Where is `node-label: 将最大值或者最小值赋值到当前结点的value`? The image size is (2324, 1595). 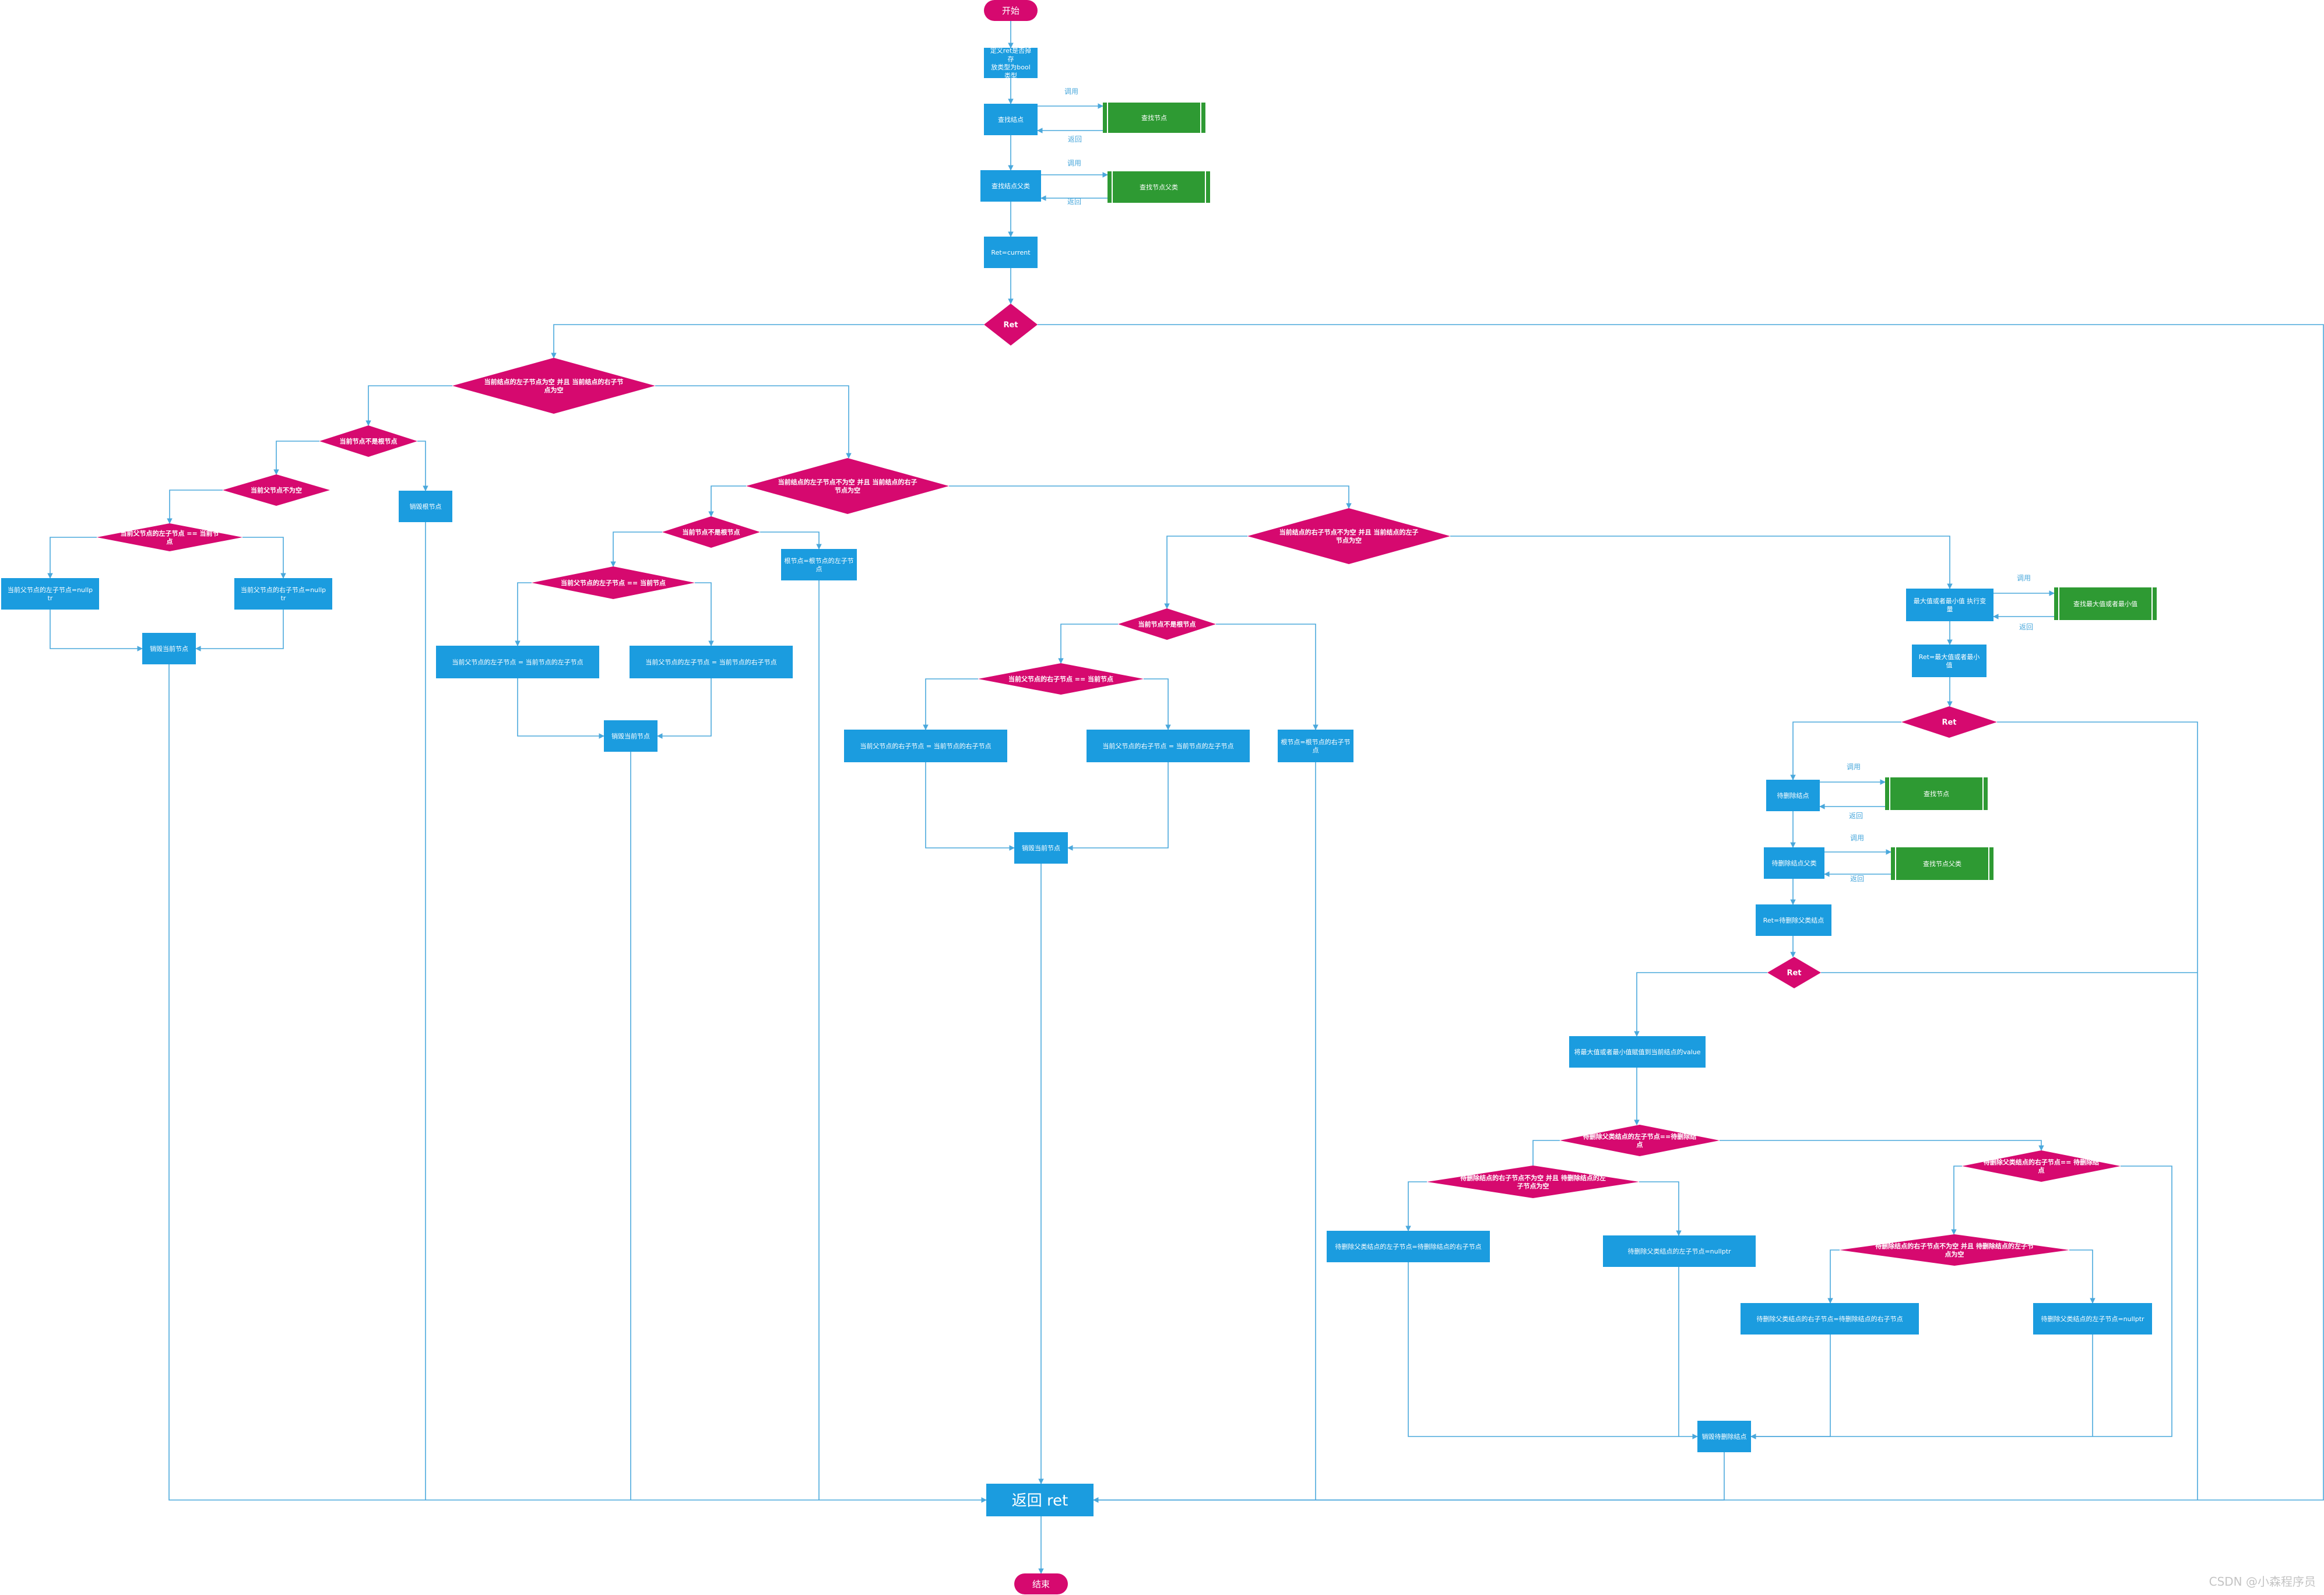 node-label: 将最大值或者最小值赋值到当前结点的value is located at coordinates (1637, 1052).